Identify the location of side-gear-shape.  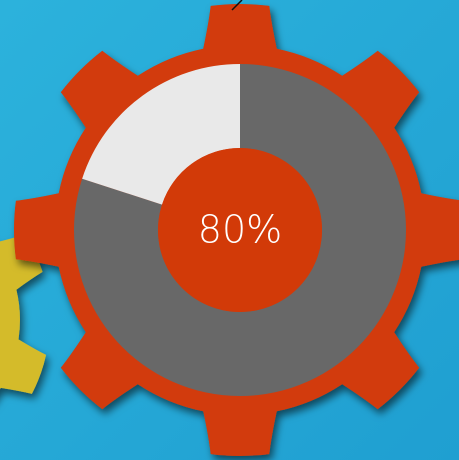
(23, 314).